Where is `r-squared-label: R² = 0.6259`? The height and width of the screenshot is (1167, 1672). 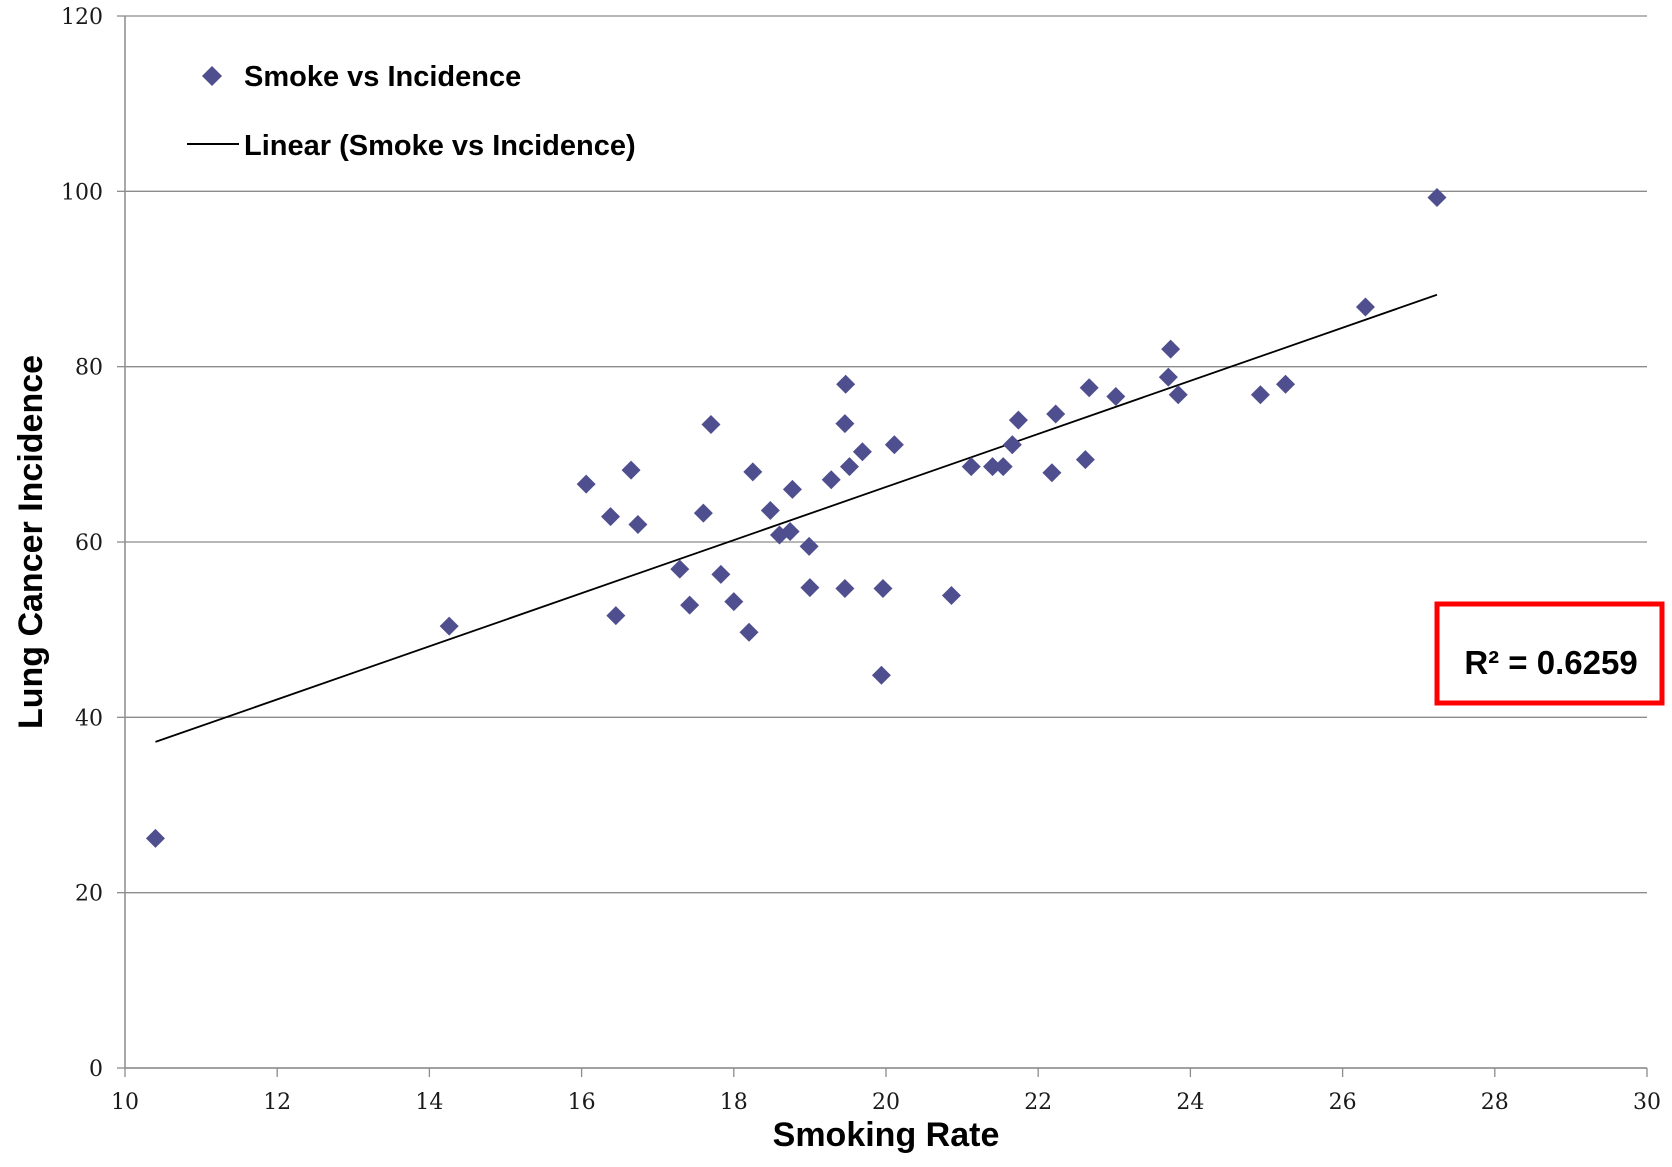
r-squared-label: R² = 0.6259 is located at coordinates (1550, 662).